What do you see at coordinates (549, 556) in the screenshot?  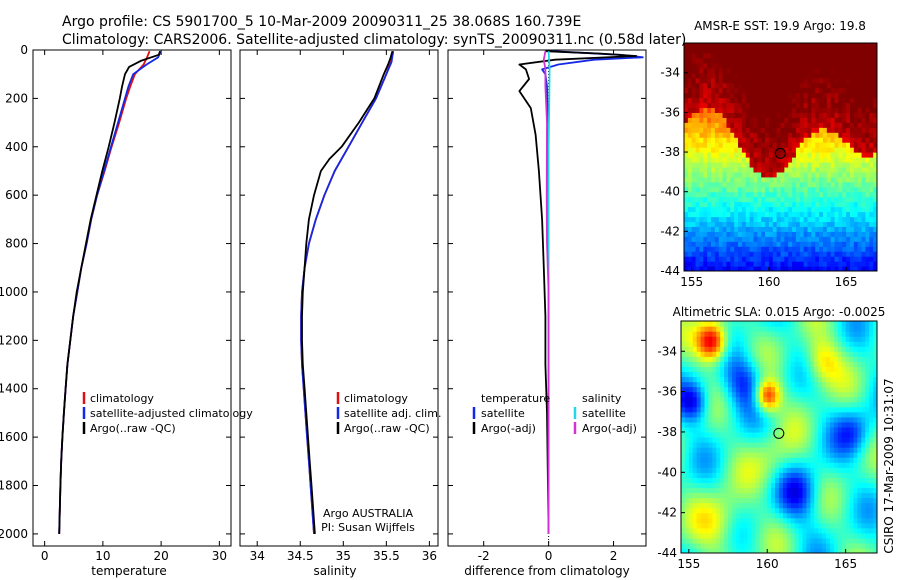 I see `difference-xtick-label: 0` at bounding box center [549, 556].